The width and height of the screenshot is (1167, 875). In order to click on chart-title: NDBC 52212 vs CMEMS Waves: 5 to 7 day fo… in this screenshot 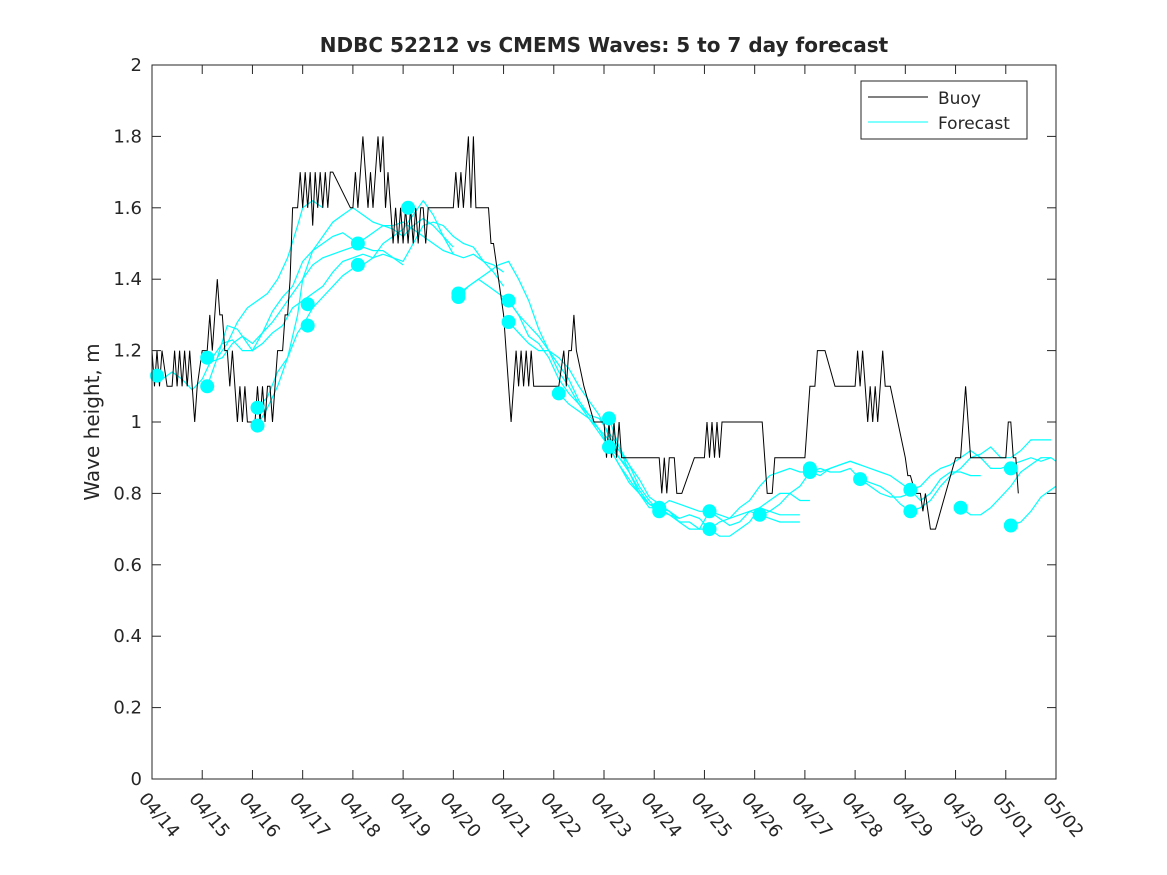, I will do `click(604, 45)`.